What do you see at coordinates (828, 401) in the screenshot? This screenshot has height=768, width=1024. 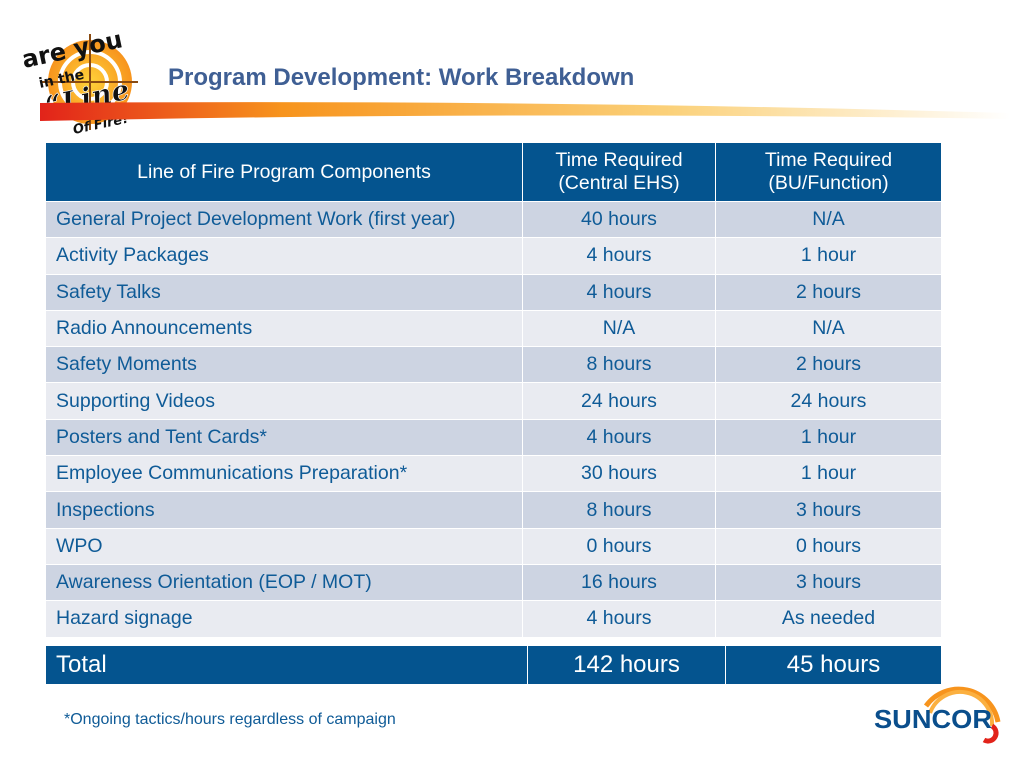 I see `bu-function-time: 24 hours` at bounding box center [828, 401].